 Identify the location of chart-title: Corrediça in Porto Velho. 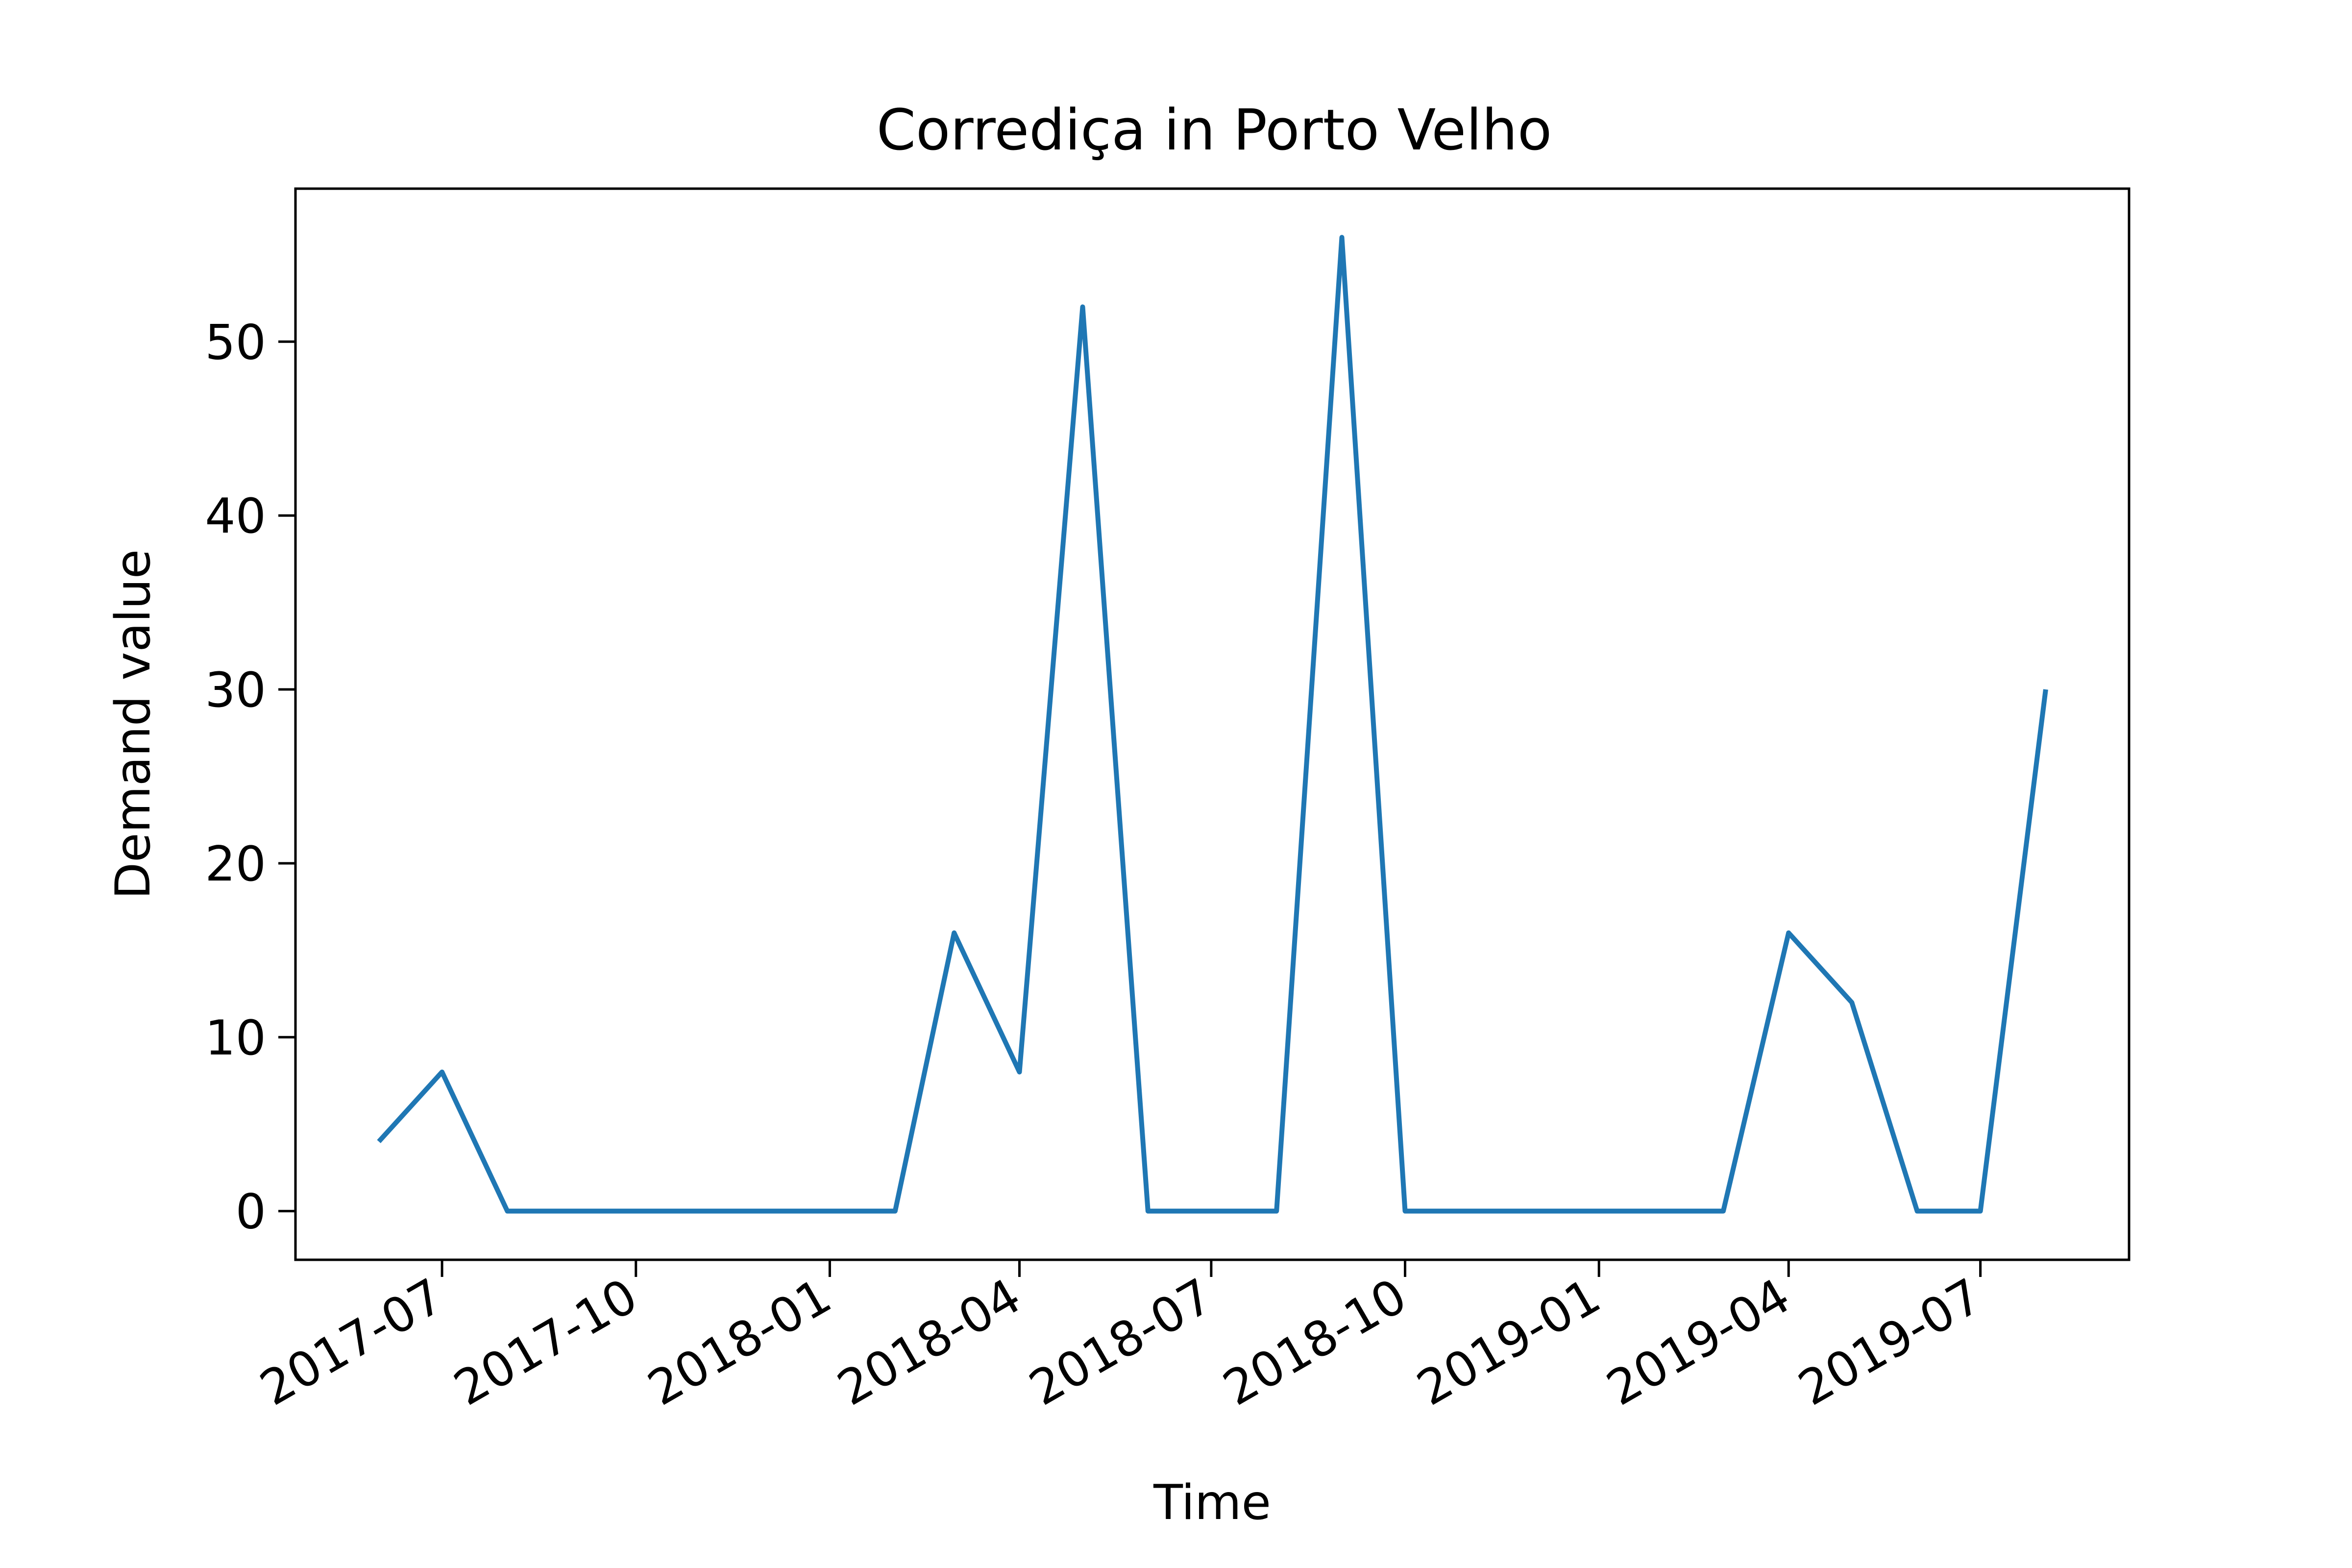
(1214, 130).